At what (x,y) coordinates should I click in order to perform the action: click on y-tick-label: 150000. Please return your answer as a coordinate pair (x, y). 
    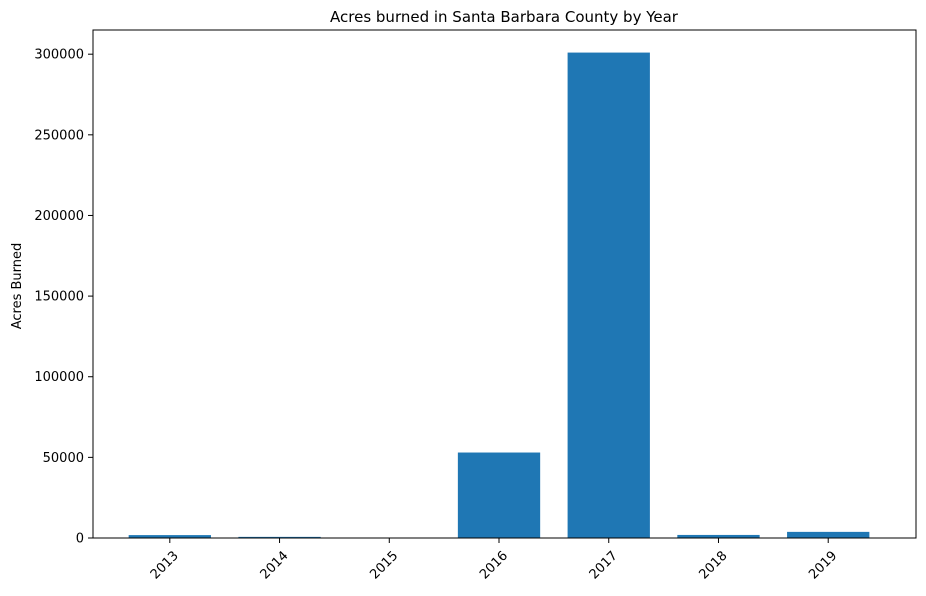
    Looking at the image, I should click on (59, 297).